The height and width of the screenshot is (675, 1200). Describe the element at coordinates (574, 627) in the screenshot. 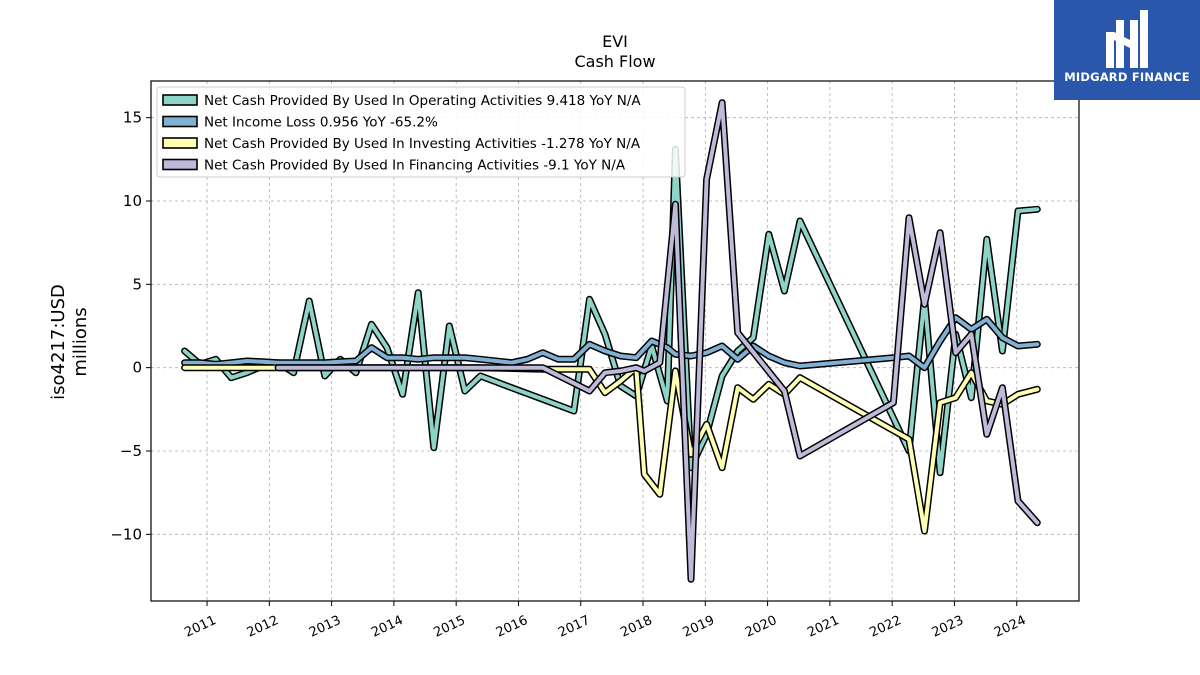

I see `x-tick-label: 2017` at that location.